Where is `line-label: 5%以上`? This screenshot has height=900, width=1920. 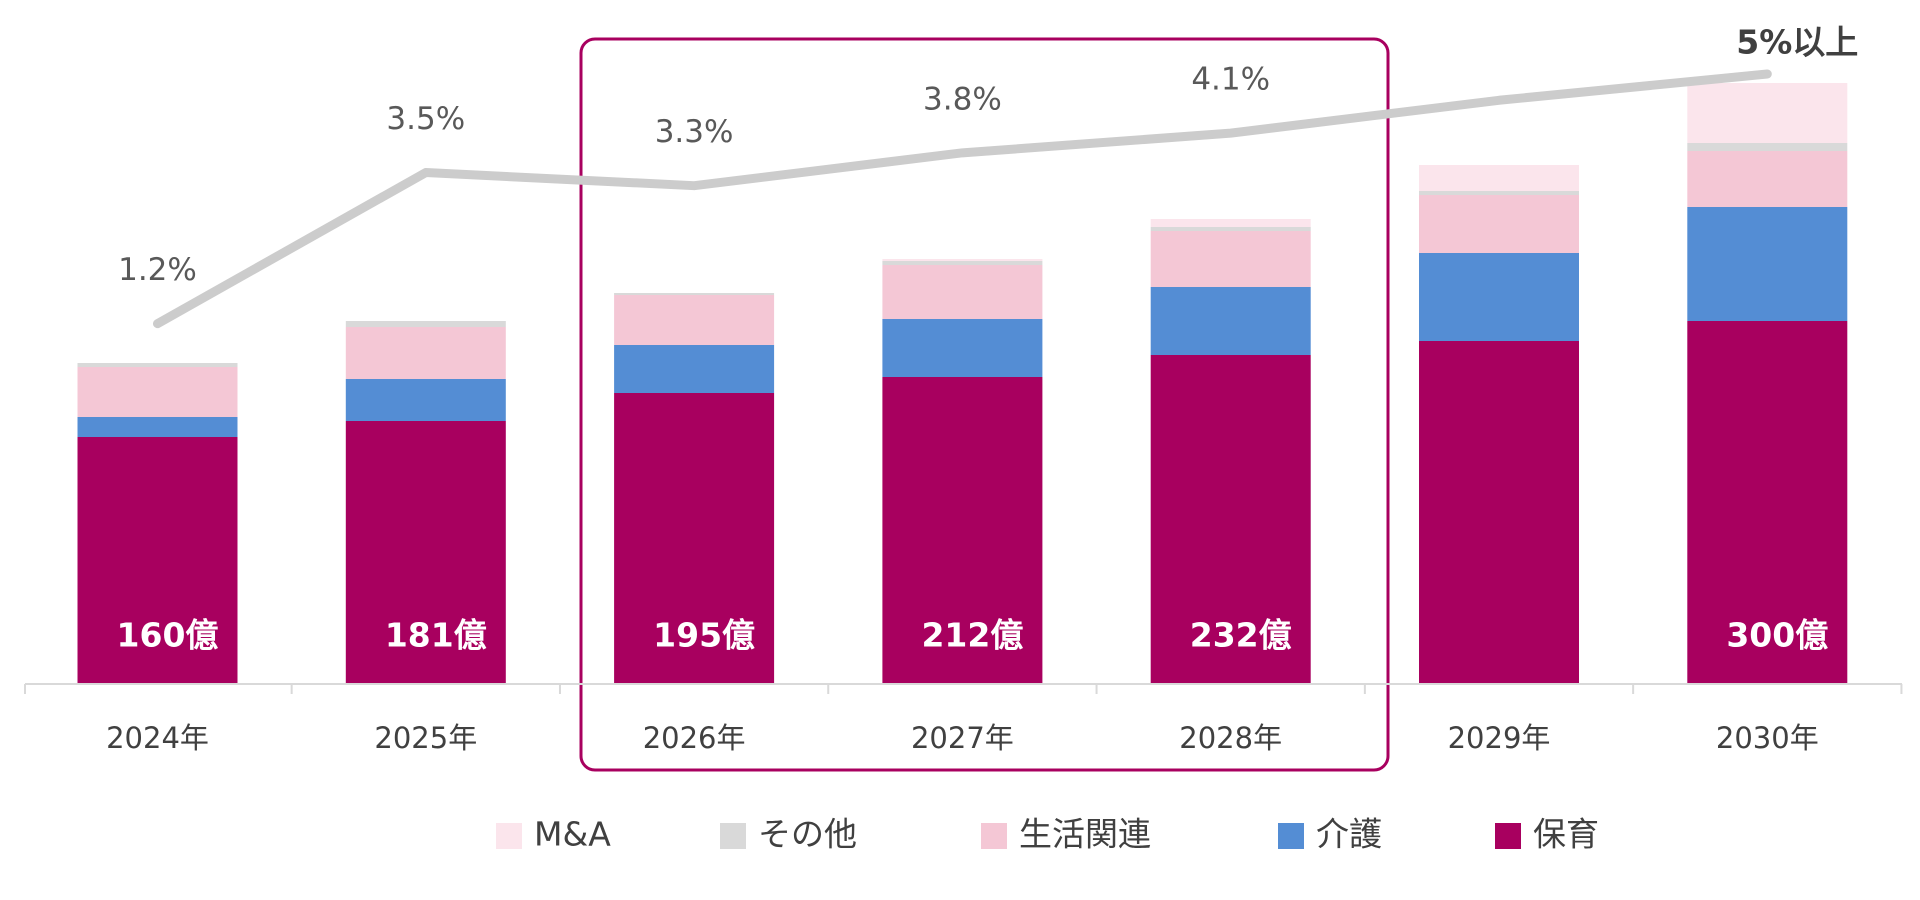
line-label: 5%以上 is located at coordinates (1797, 42).